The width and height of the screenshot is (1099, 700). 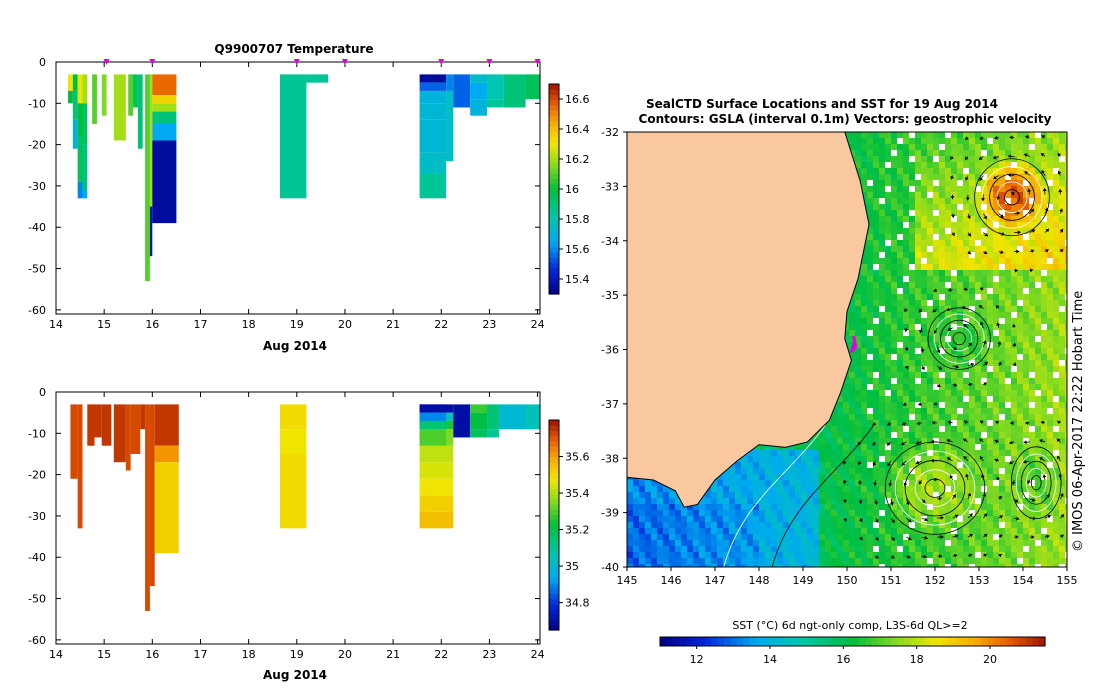 What do you see at coordinates (489, 324) in the screenshot?
I see `temperature-xtick-label: 23` at bounding box center [489, 324].